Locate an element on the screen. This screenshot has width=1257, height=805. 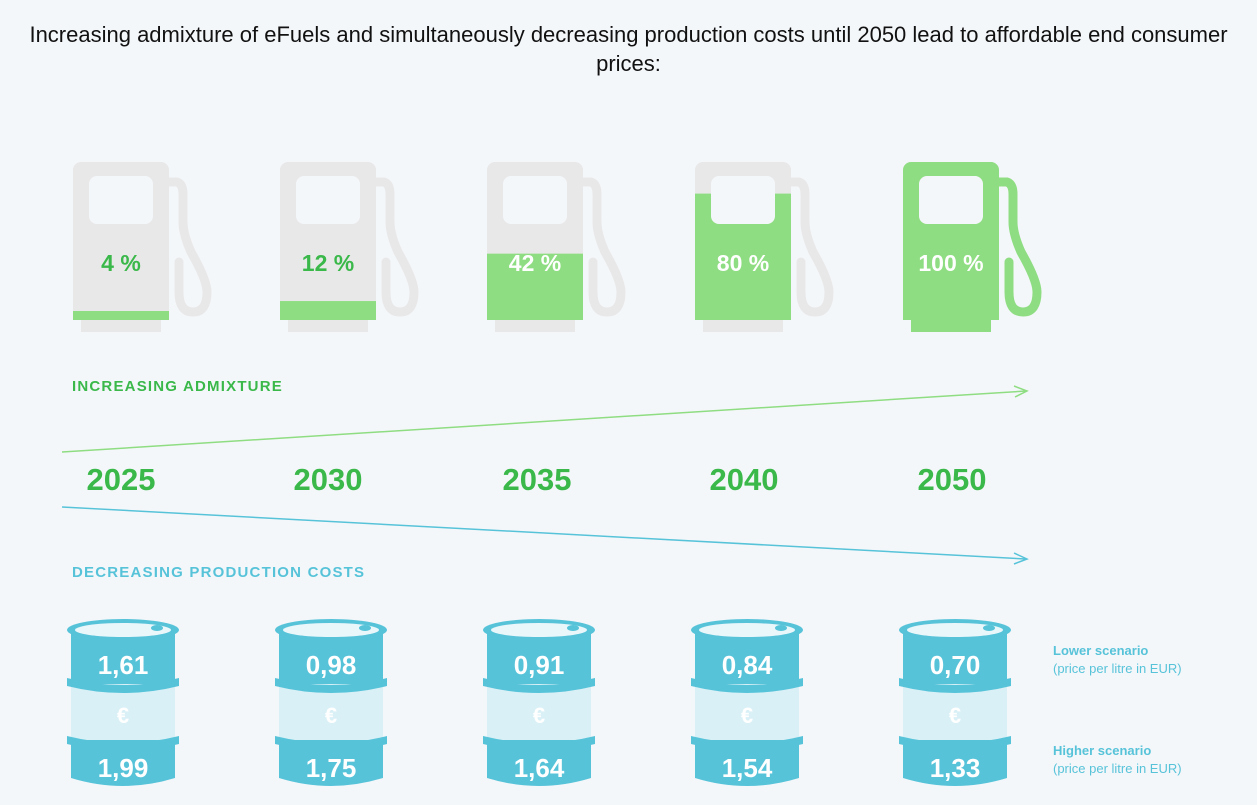
year-2035: 2035 is located at coordinates (537, 479).